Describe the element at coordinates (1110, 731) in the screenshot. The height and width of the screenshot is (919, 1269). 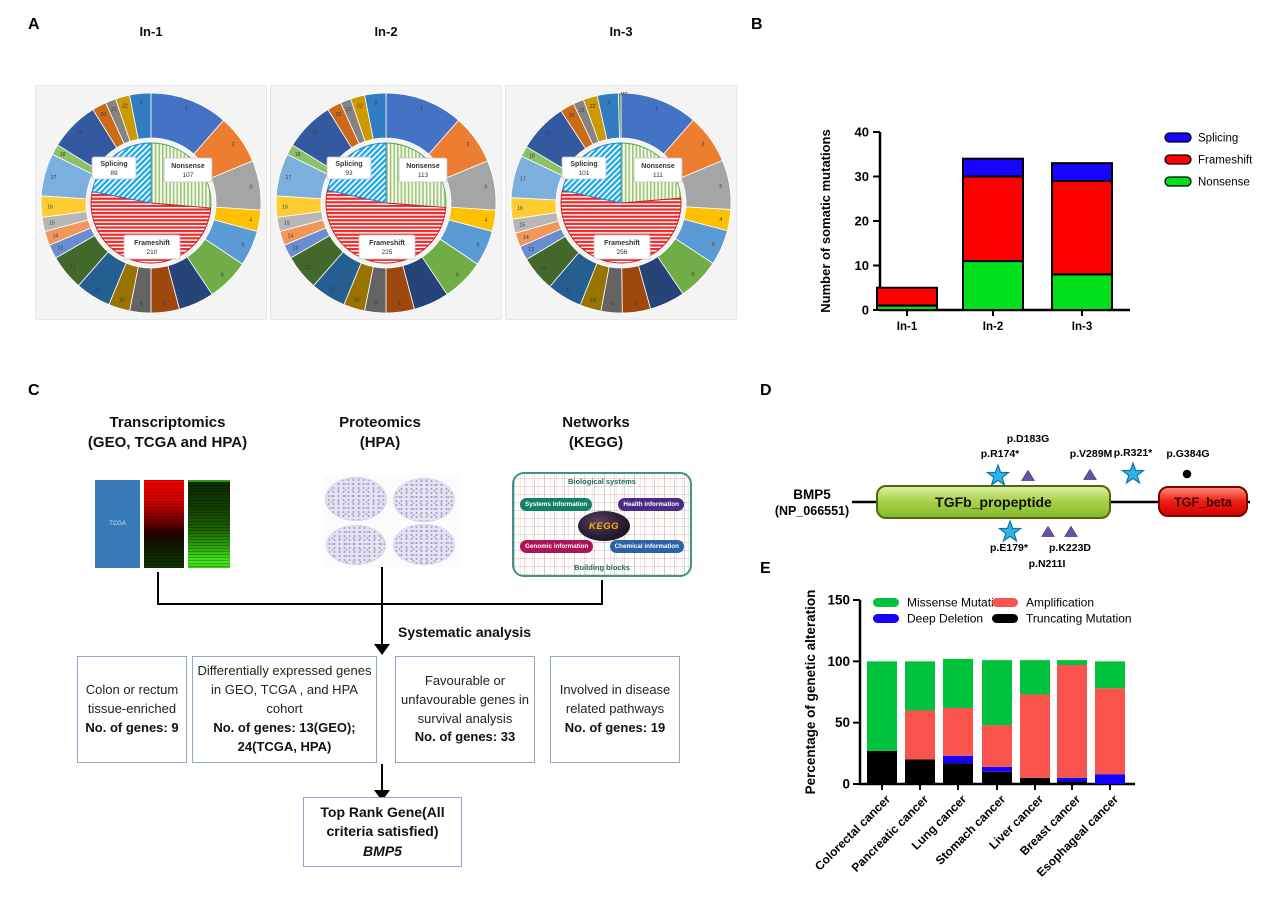
I see `bar-segment-amplification` at that location.